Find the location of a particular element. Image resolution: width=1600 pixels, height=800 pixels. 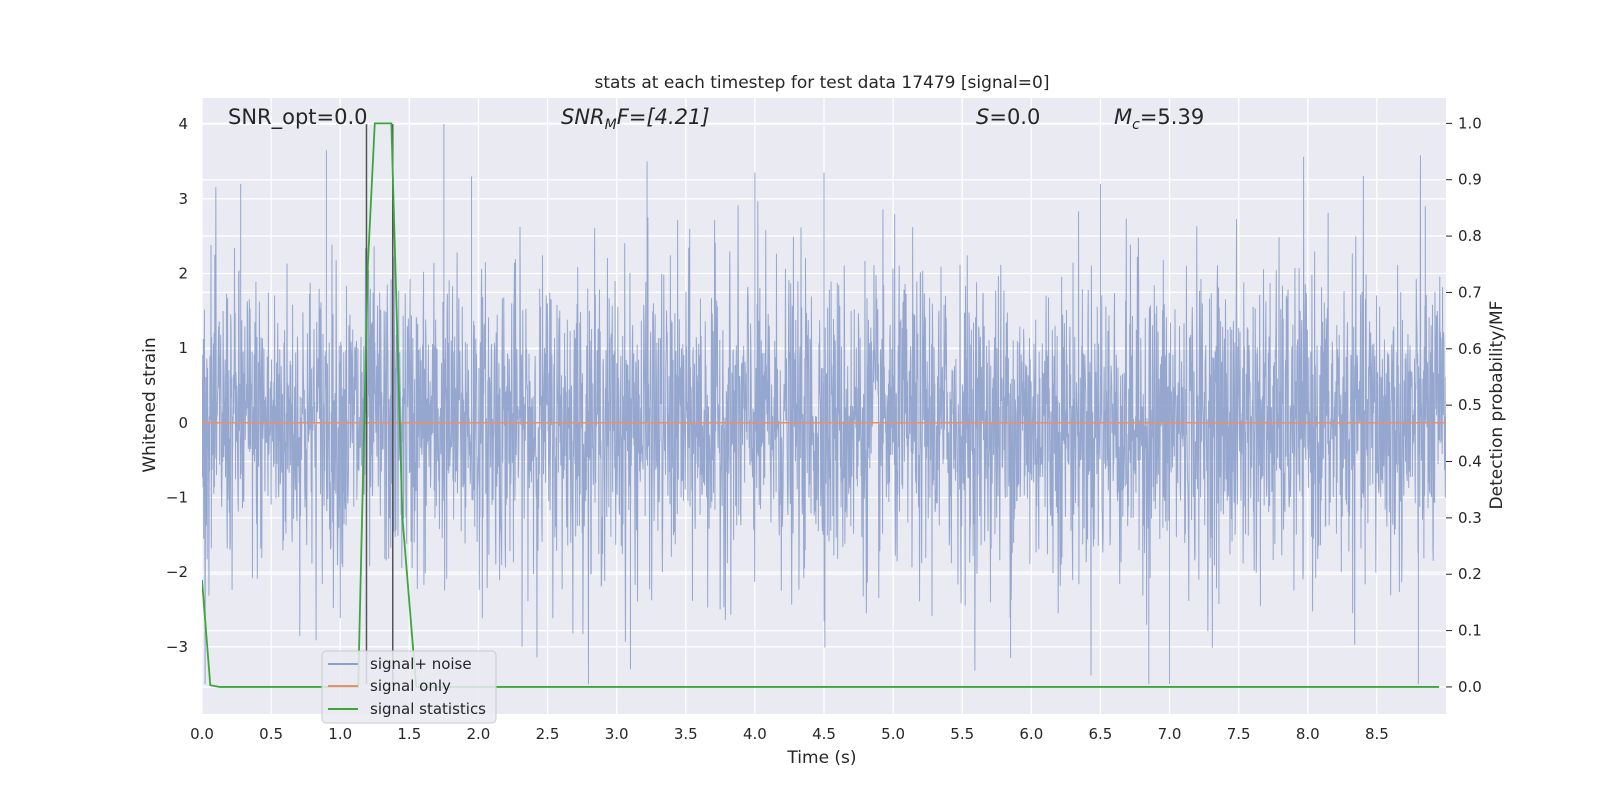

y-left-tick-label: 4 is located at coordinates (183, 124).